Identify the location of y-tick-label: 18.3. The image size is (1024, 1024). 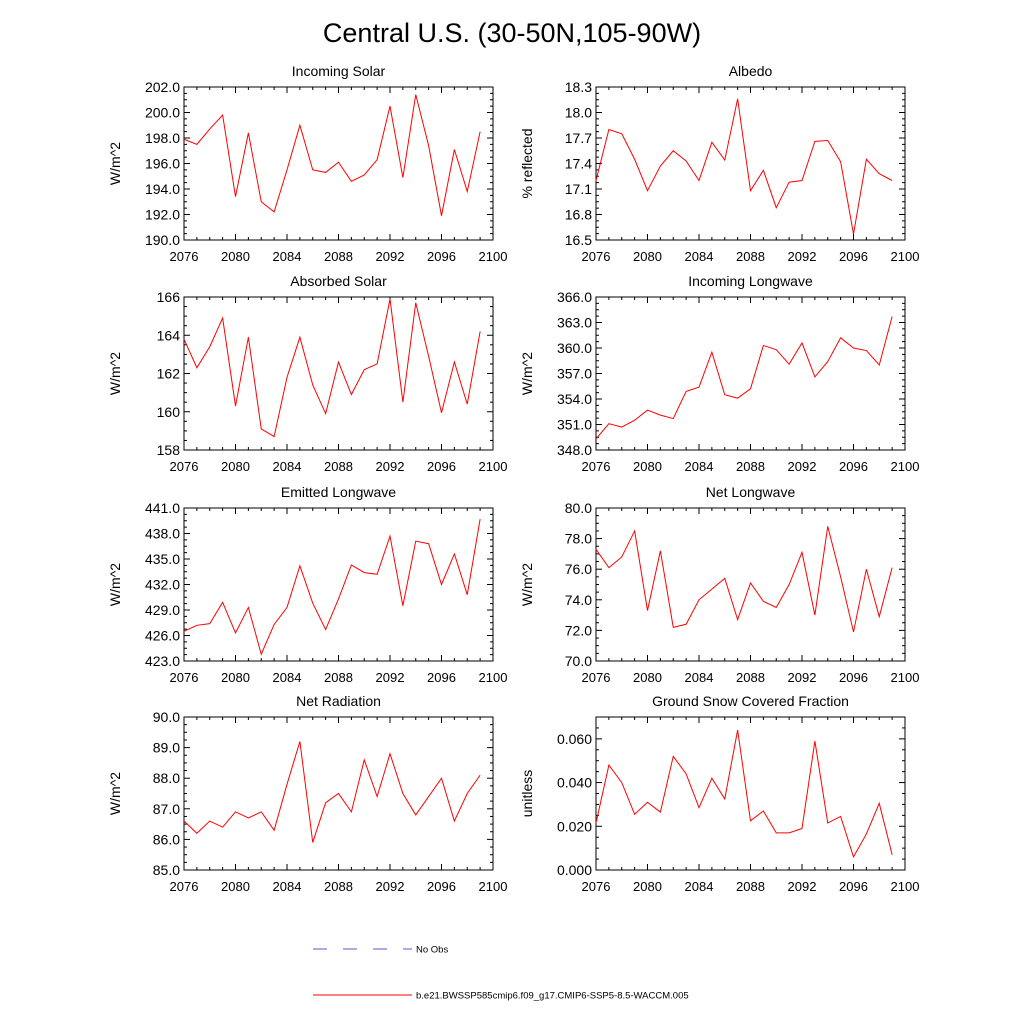
(578, 87).